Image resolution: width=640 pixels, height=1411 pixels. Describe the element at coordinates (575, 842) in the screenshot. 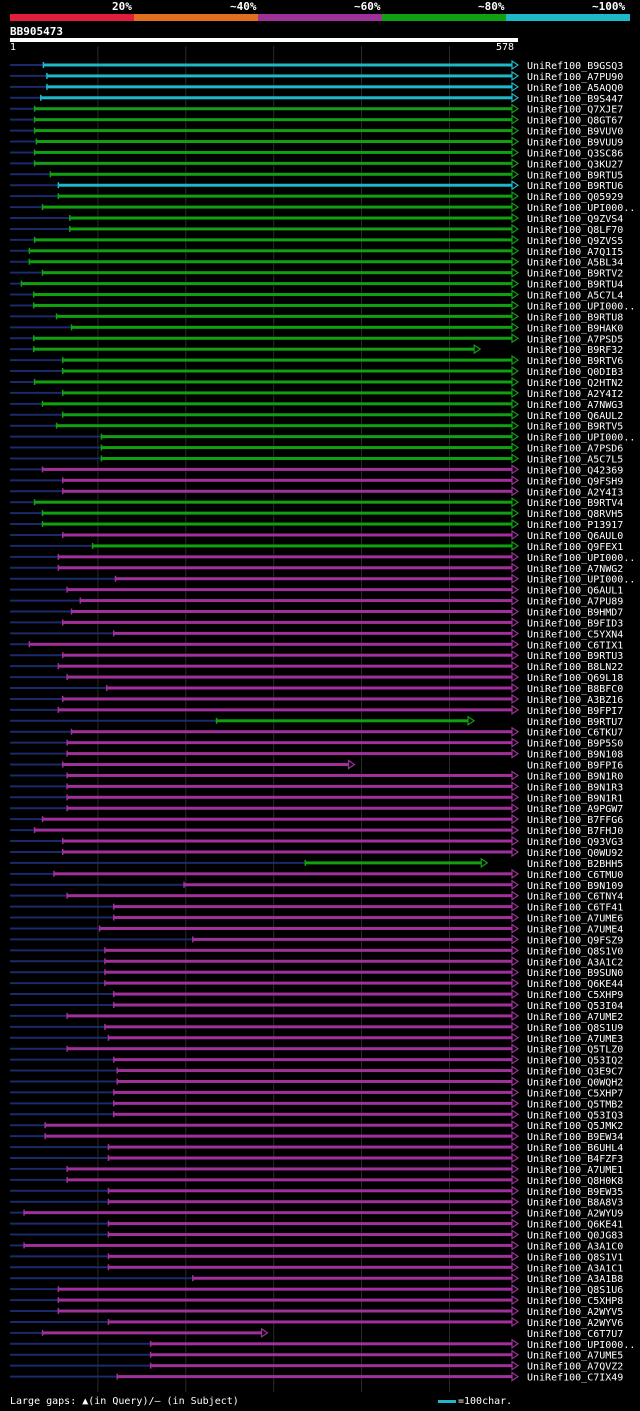

I see `hit-label: UniRef100_Q93VG3` at that location.